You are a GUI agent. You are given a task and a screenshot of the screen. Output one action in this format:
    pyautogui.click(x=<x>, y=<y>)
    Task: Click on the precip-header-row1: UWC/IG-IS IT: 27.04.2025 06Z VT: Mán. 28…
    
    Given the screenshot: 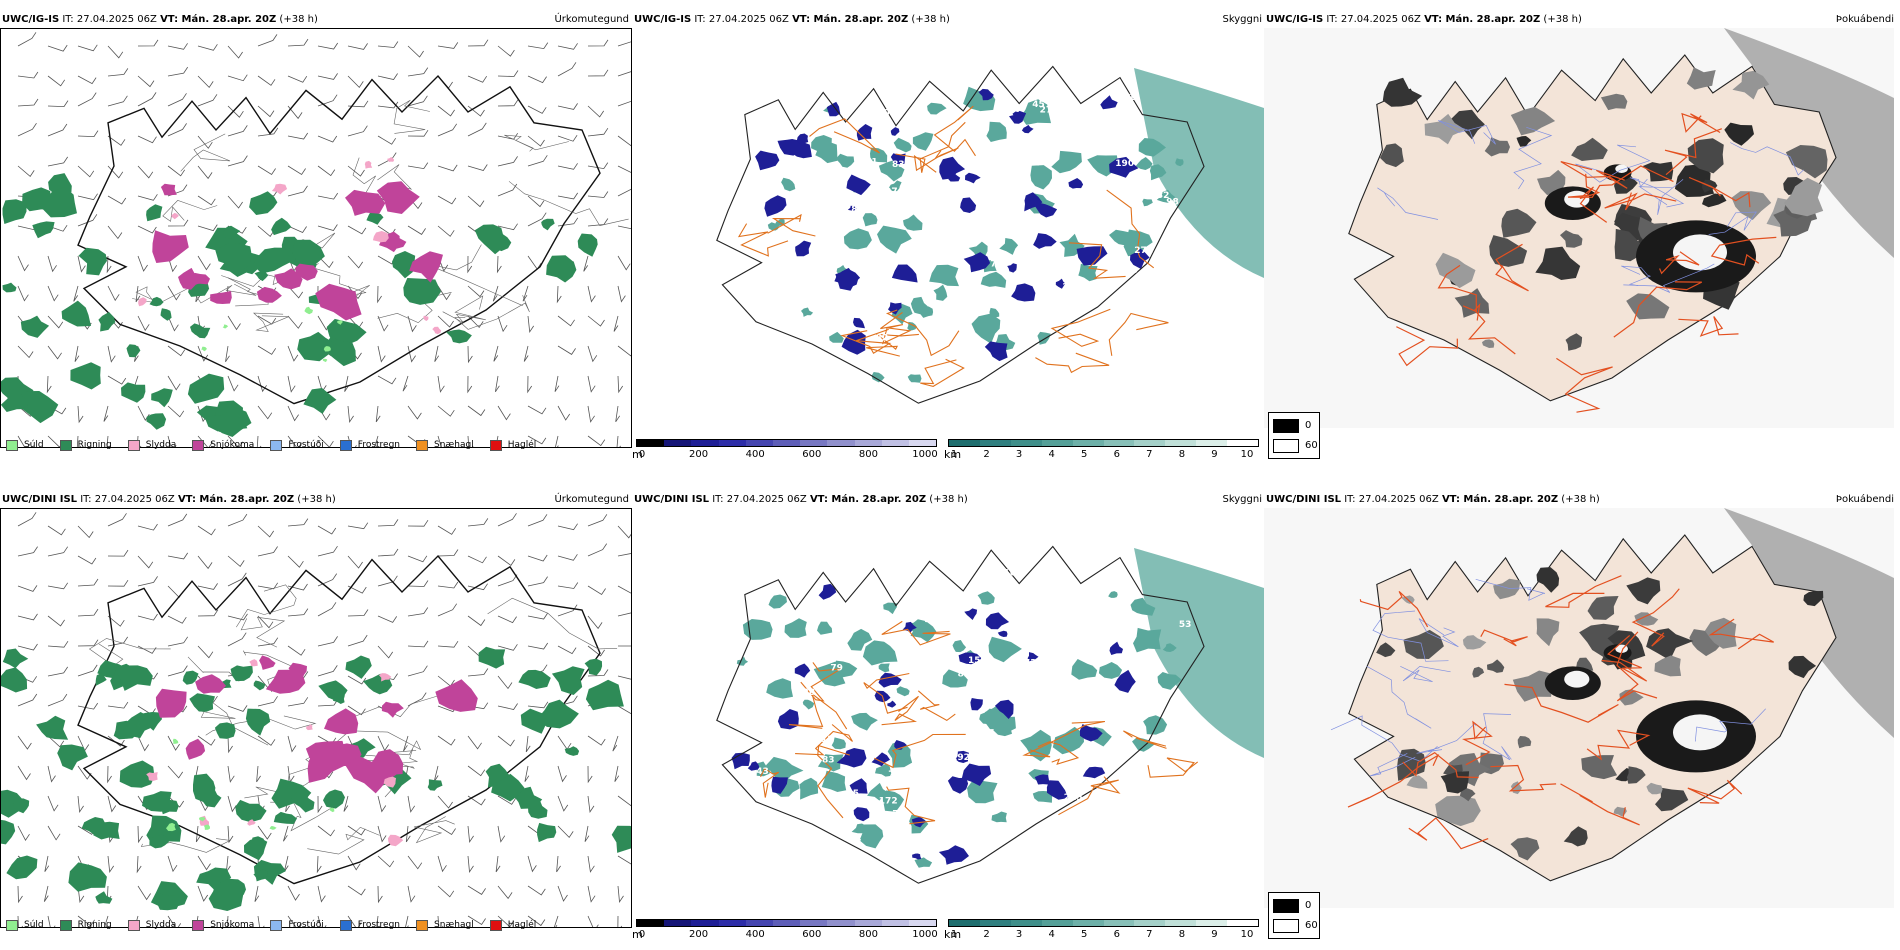 What is the action you would take?
    pyautogui.click(x=316, y=20)
    